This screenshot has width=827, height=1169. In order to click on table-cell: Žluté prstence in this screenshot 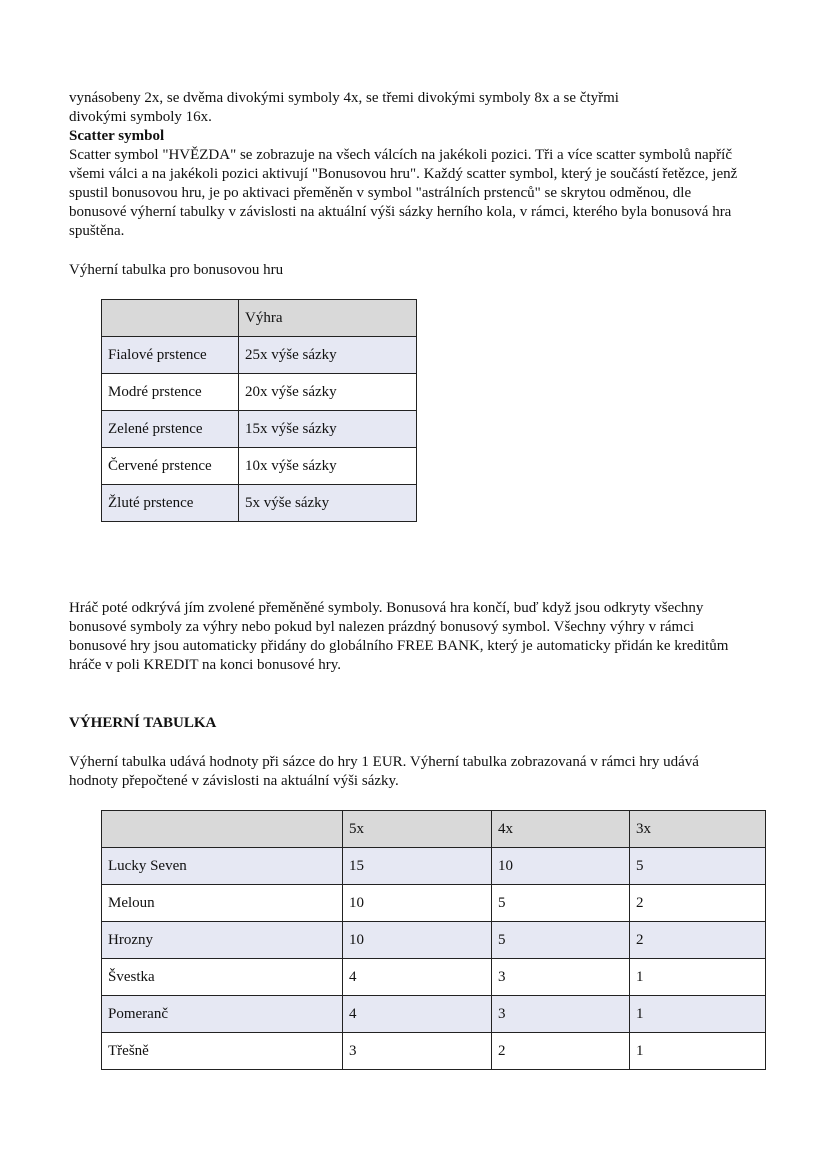, I will do `click(170, 503)`.